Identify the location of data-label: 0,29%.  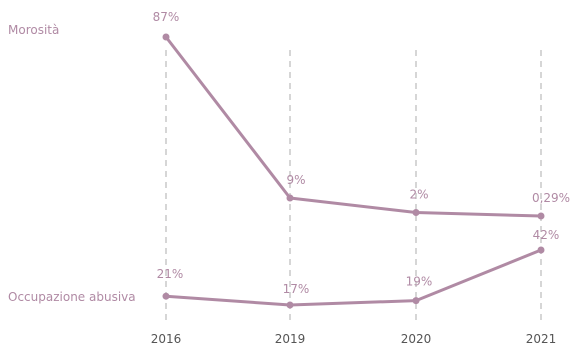
(551, 198).